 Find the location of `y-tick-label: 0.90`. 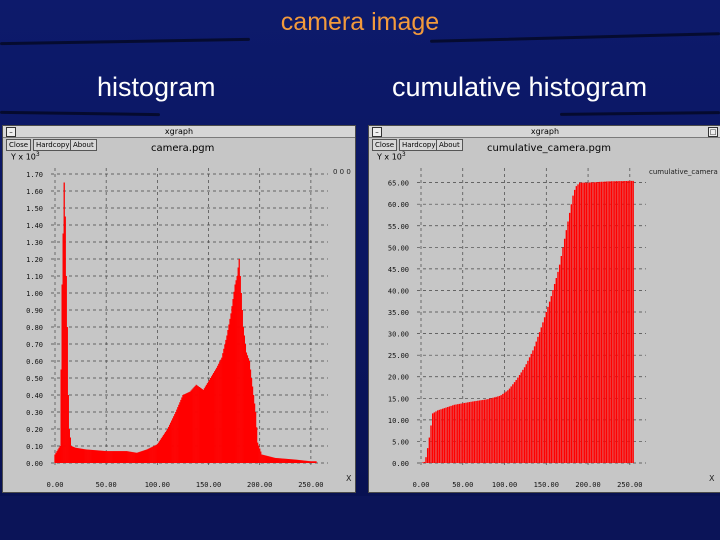

y-tick-label: 0.90 is located at coordinates (34, 311).